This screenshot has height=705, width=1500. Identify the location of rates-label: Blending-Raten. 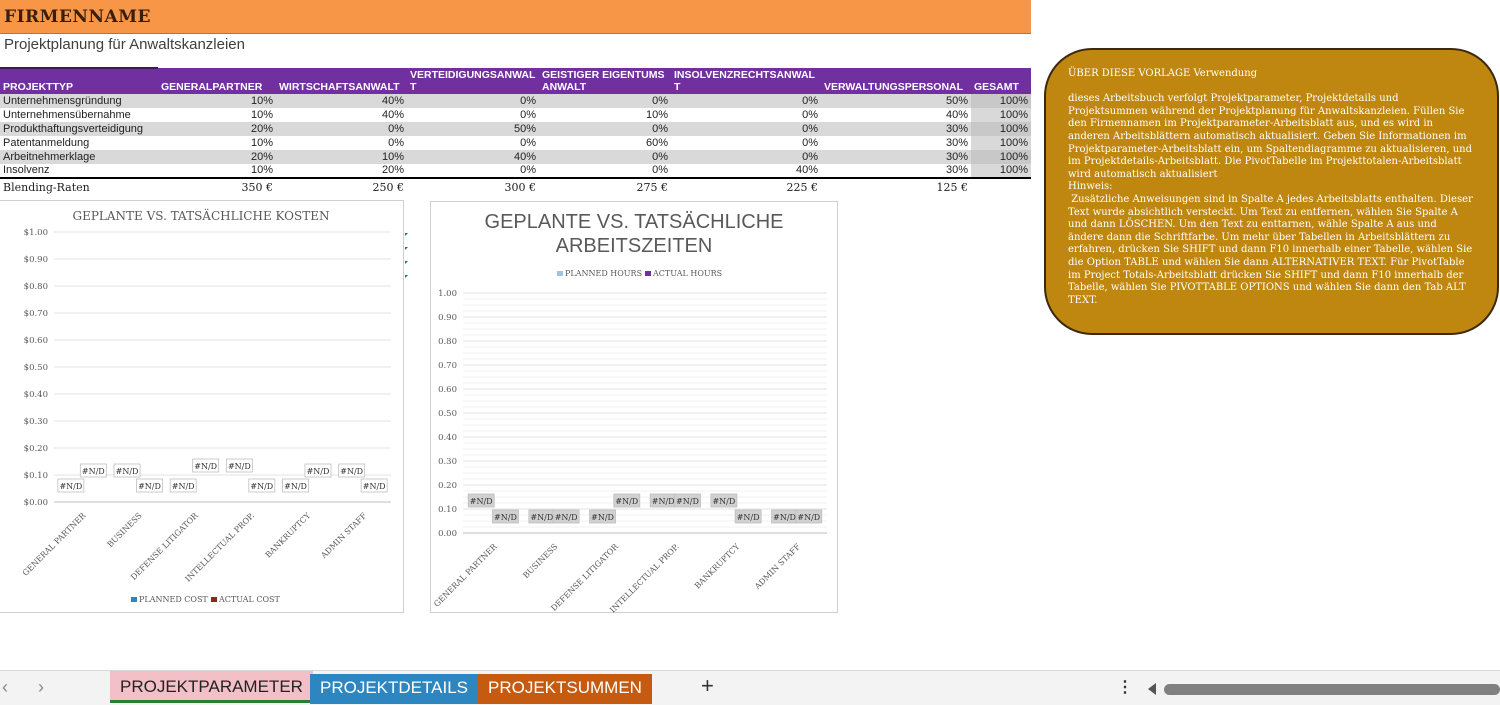
(79, 186).